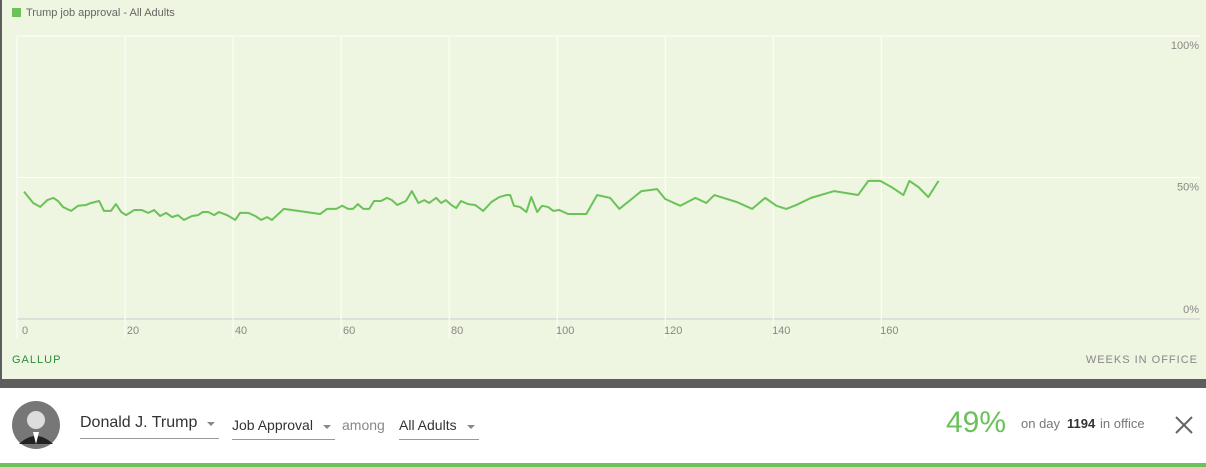 The height and width of the screenshot is (467, 1206). I want to click on among-text: among, so click(363, 425).